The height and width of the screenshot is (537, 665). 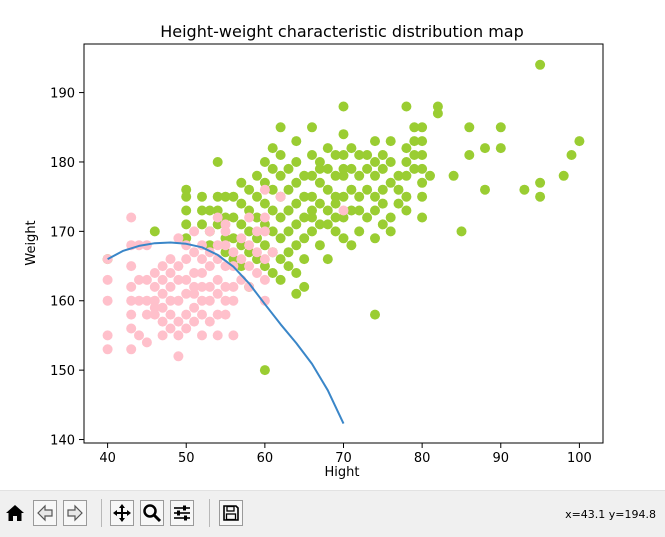 I want to click on x-tick-label: 80, so click(x=422, y=458).